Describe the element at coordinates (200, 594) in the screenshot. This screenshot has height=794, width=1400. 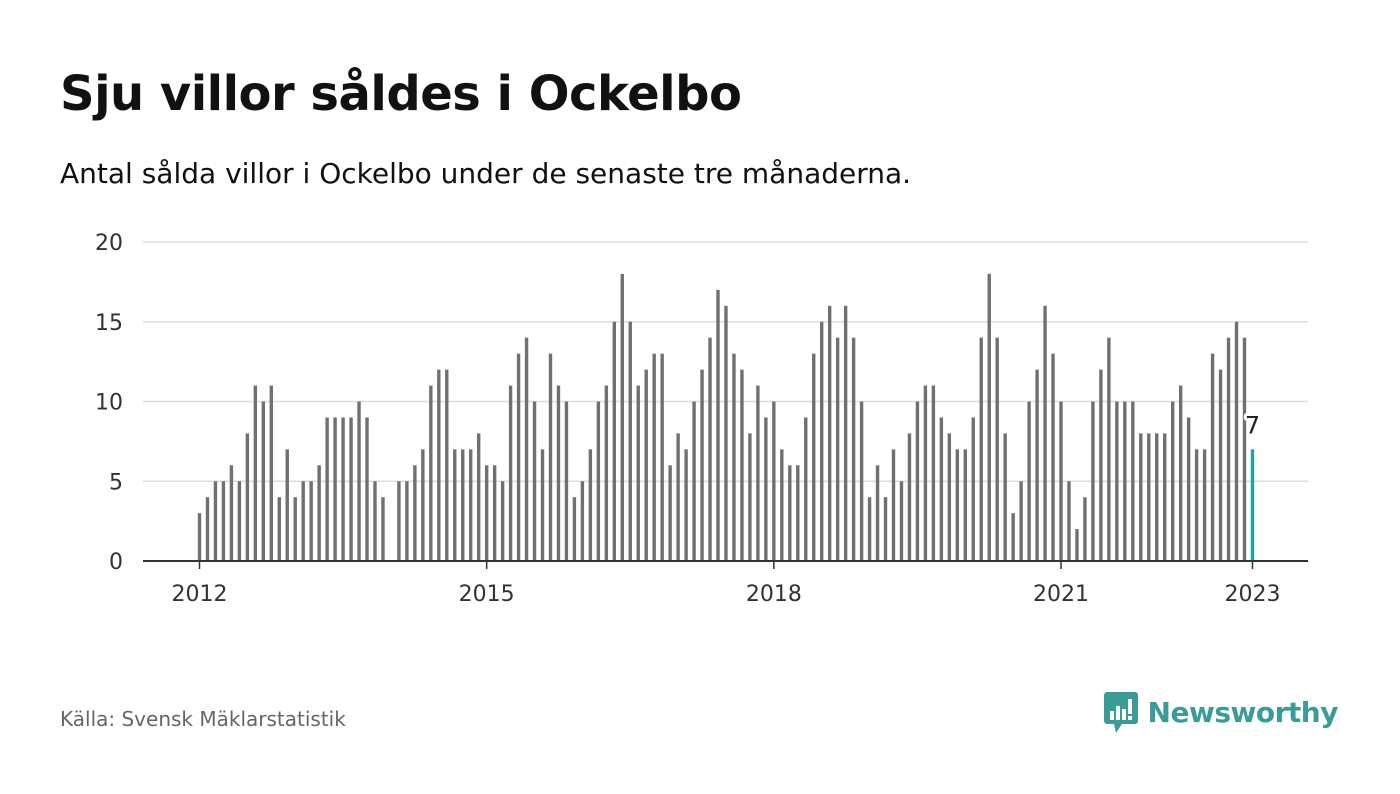
I see `x-tick-label: 2012` at that location.